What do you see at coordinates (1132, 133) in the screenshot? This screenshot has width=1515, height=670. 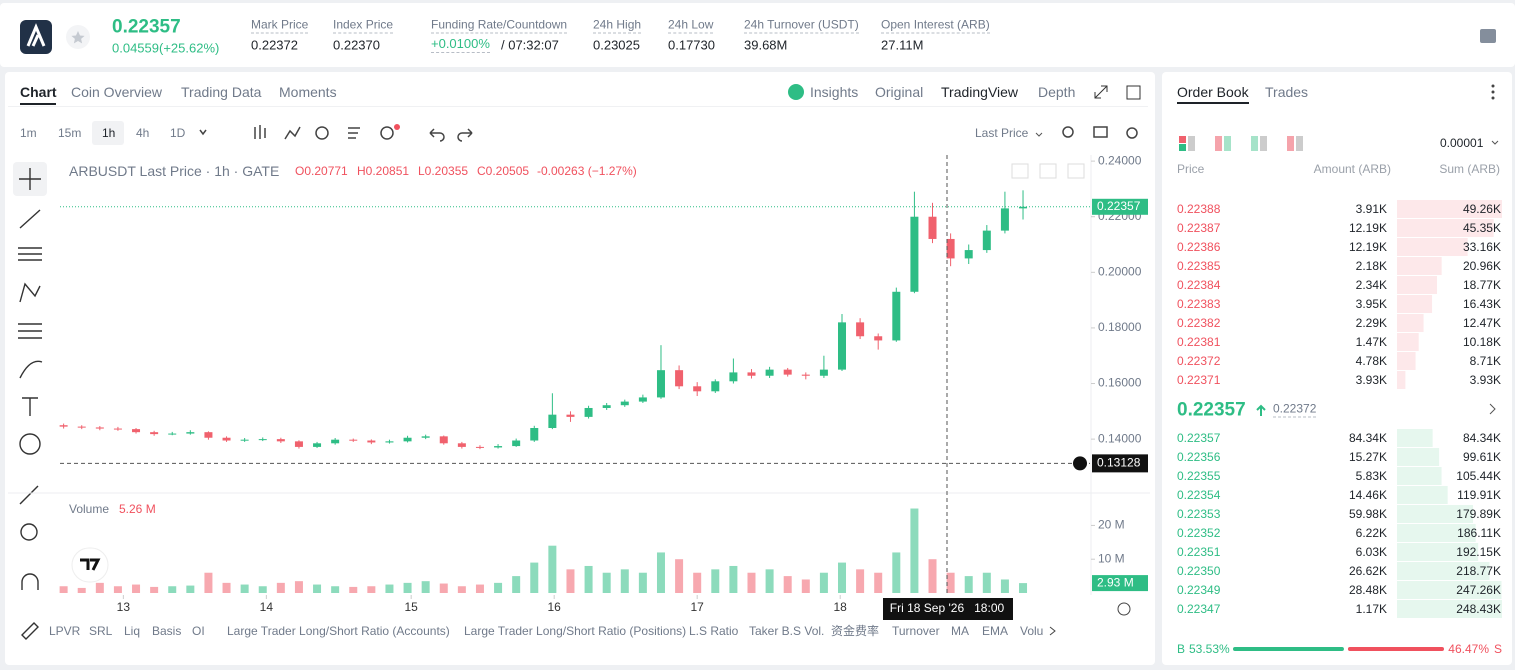 I see `settings-icon` at bounding box center [1132, 133].